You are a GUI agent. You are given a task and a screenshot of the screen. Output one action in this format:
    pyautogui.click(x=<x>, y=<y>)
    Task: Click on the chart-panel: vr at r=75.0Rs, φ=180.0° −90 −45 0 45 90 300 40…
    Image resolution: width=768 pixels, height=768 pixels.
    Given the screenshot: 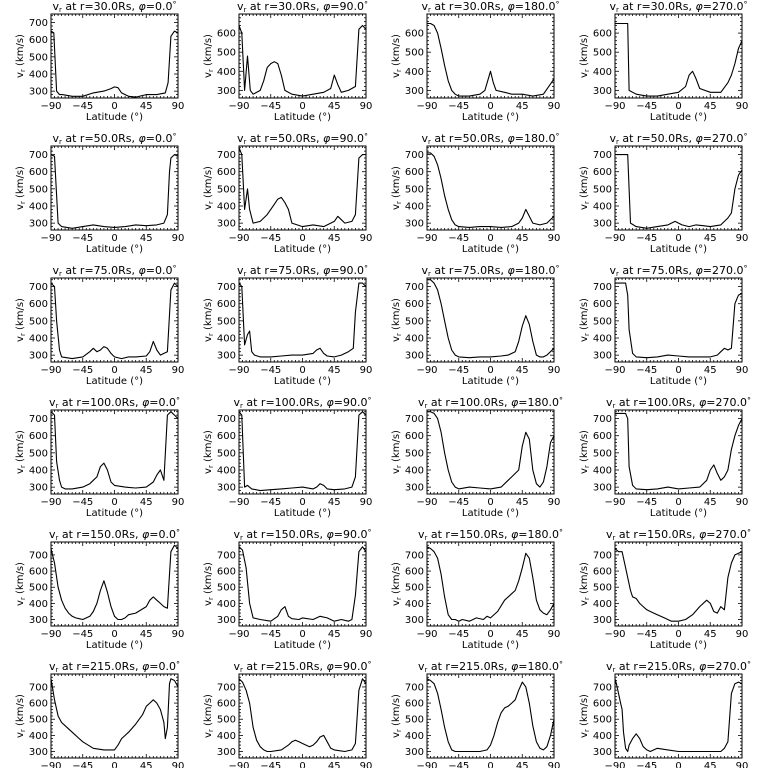 What is the action you would take?
    pyautogui.click(x=475, y=325)
    